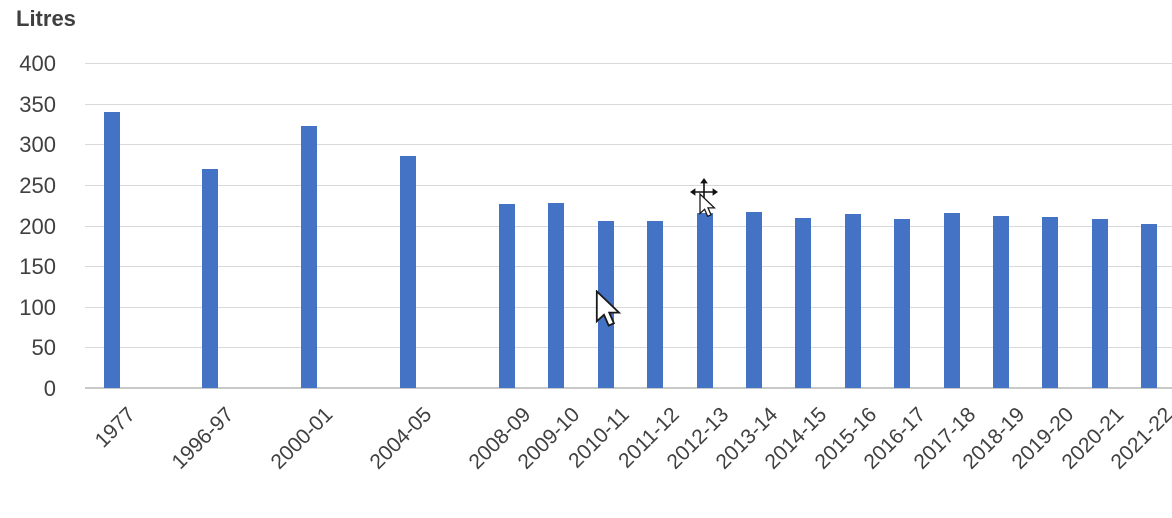 The width and height of the screenshot is (1172, 518). I want to click on x-tick-label-2004-05: 2004-05, so click(401, 438).